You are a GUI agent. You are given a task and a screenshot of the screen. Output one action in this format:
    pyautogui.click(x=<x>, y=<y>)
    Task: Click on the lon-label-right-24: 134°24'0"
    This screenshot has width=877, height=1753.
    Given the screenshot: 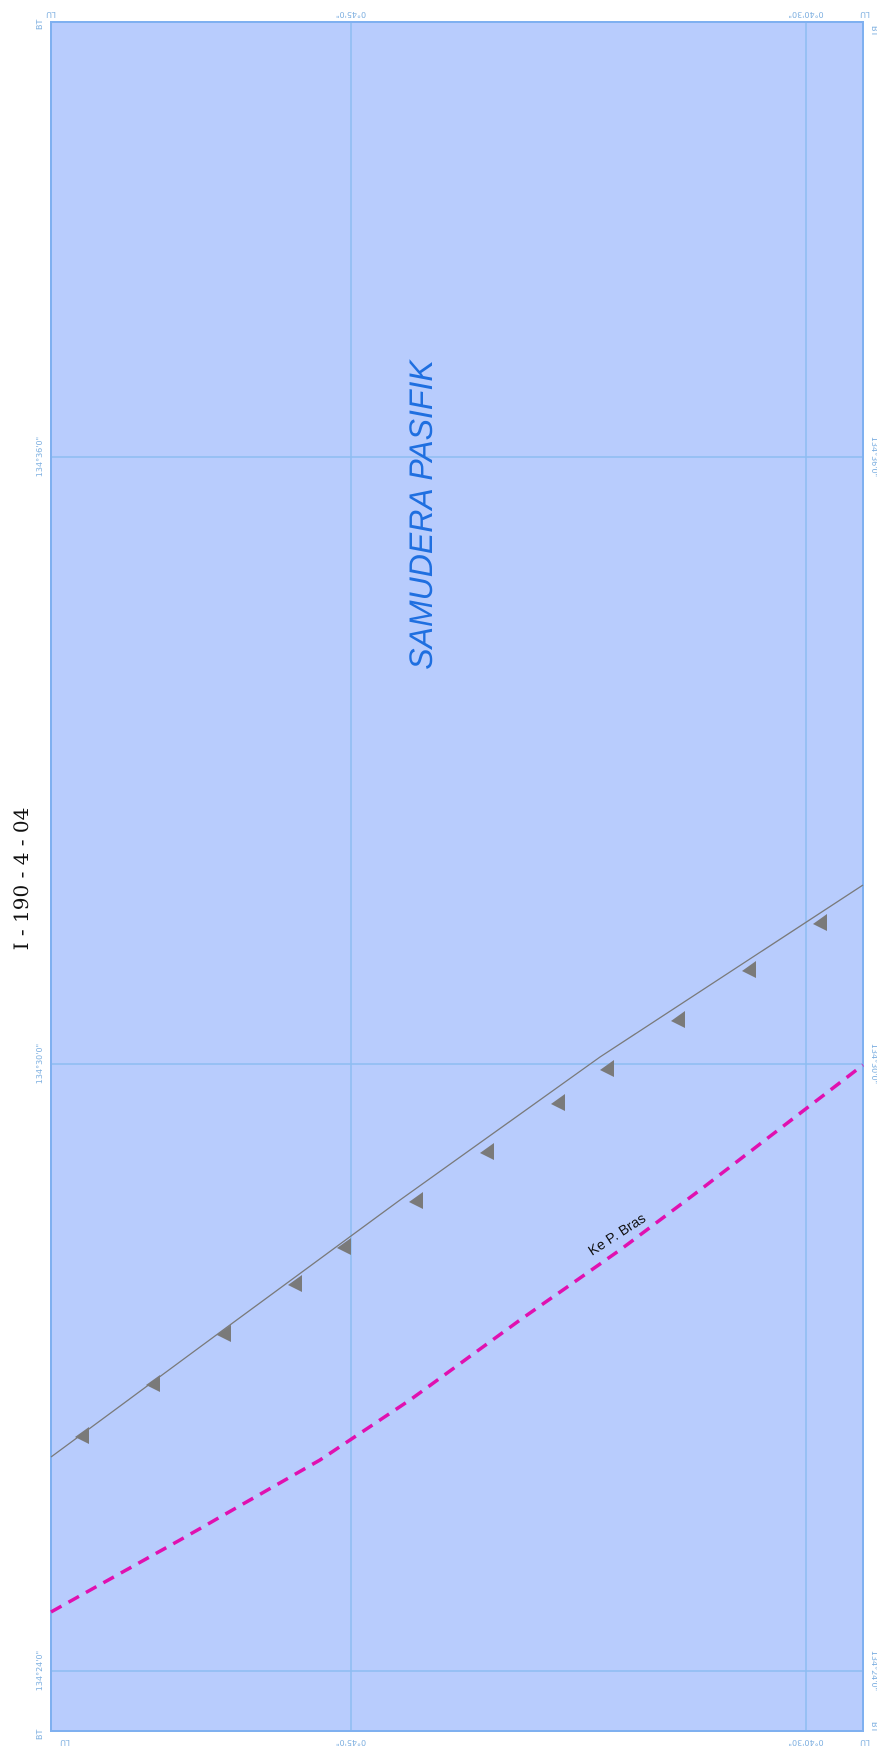 What is the action you would take?
    pyautogui.click(x=873, y=1671)
    